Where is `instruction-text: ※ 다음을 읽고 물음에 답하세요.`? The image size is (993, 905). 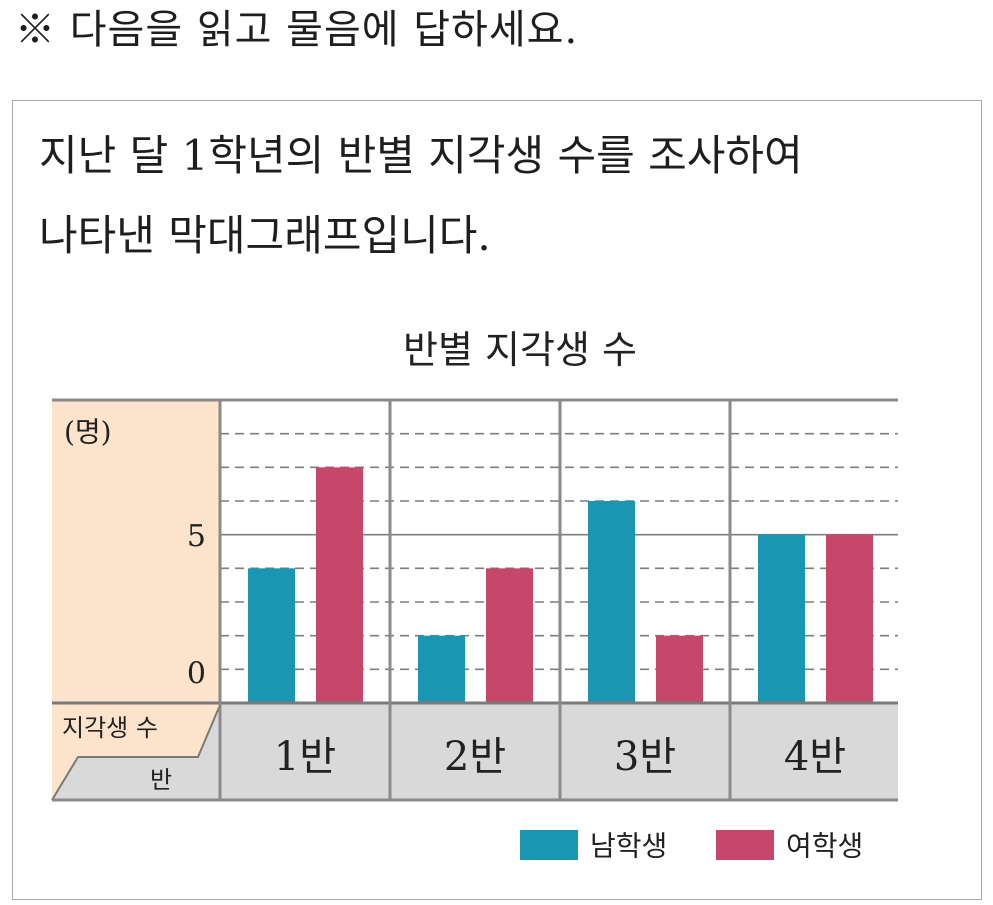 instruction-text: ※ 다음을 읽고 물음에 답하세요. is located at coordinates (297, 30).